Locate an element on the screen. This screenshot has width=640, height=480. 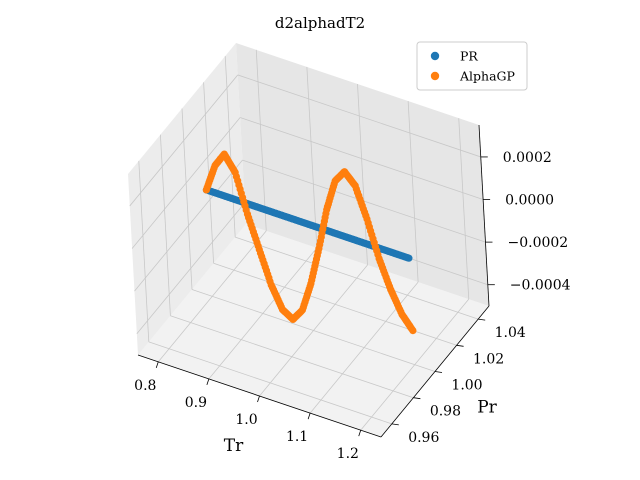
y-tick-label: 1.02 is located at coordinates (488, 359).